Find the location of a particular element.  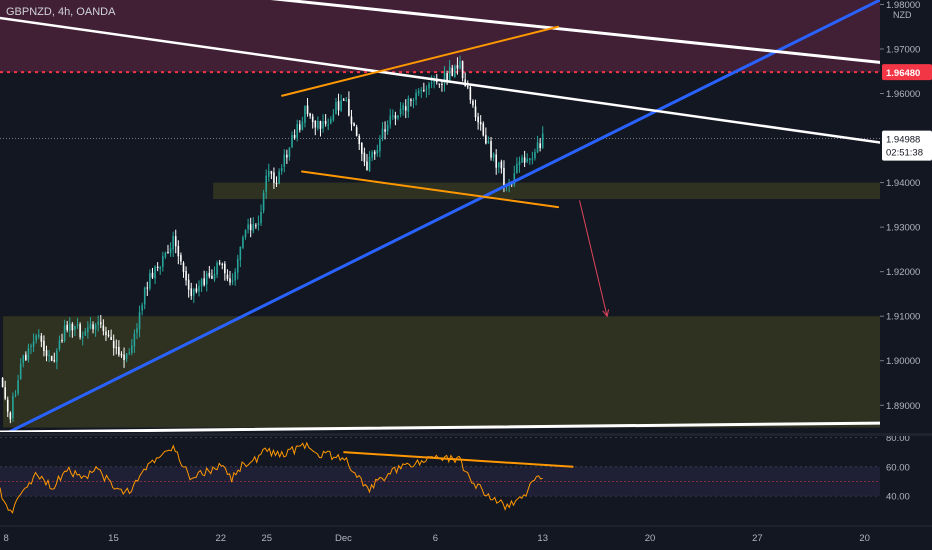

level-price-badge is located at coordinates (907, 72).